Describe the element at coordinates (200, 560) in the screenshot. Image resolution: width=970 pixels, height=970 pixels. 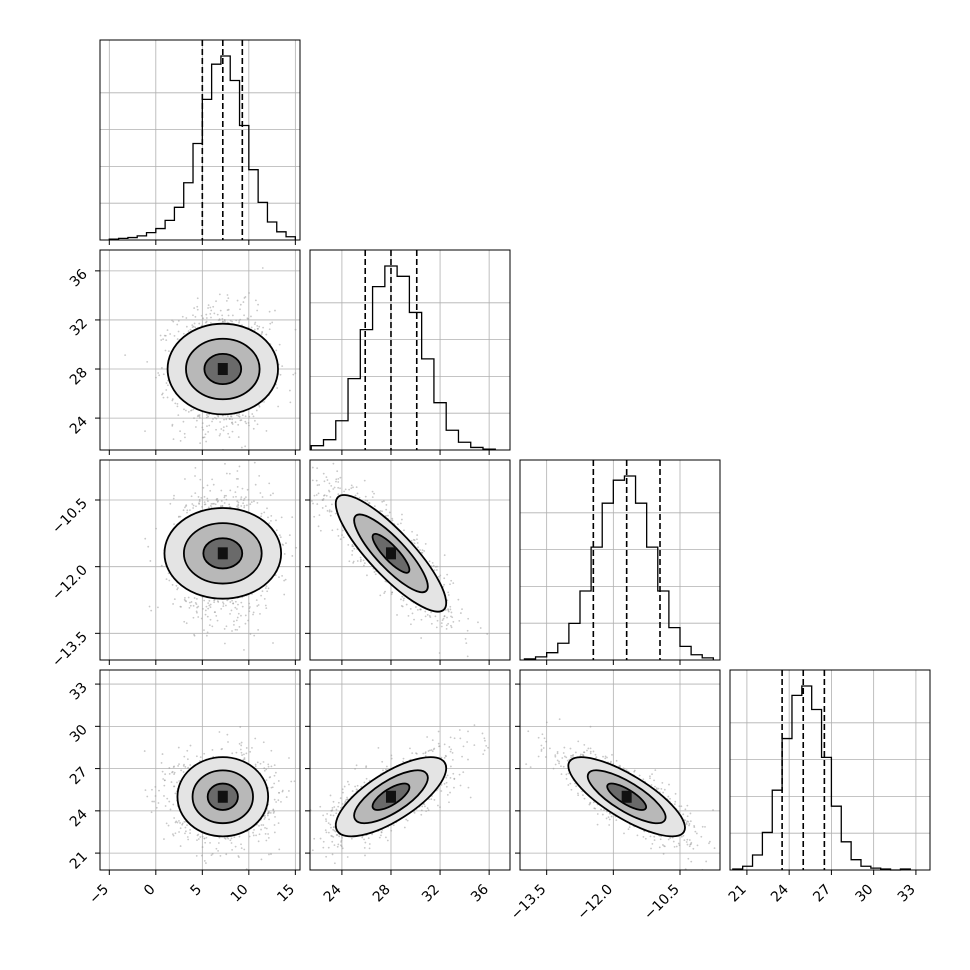
I see `panel-frame` at that location.